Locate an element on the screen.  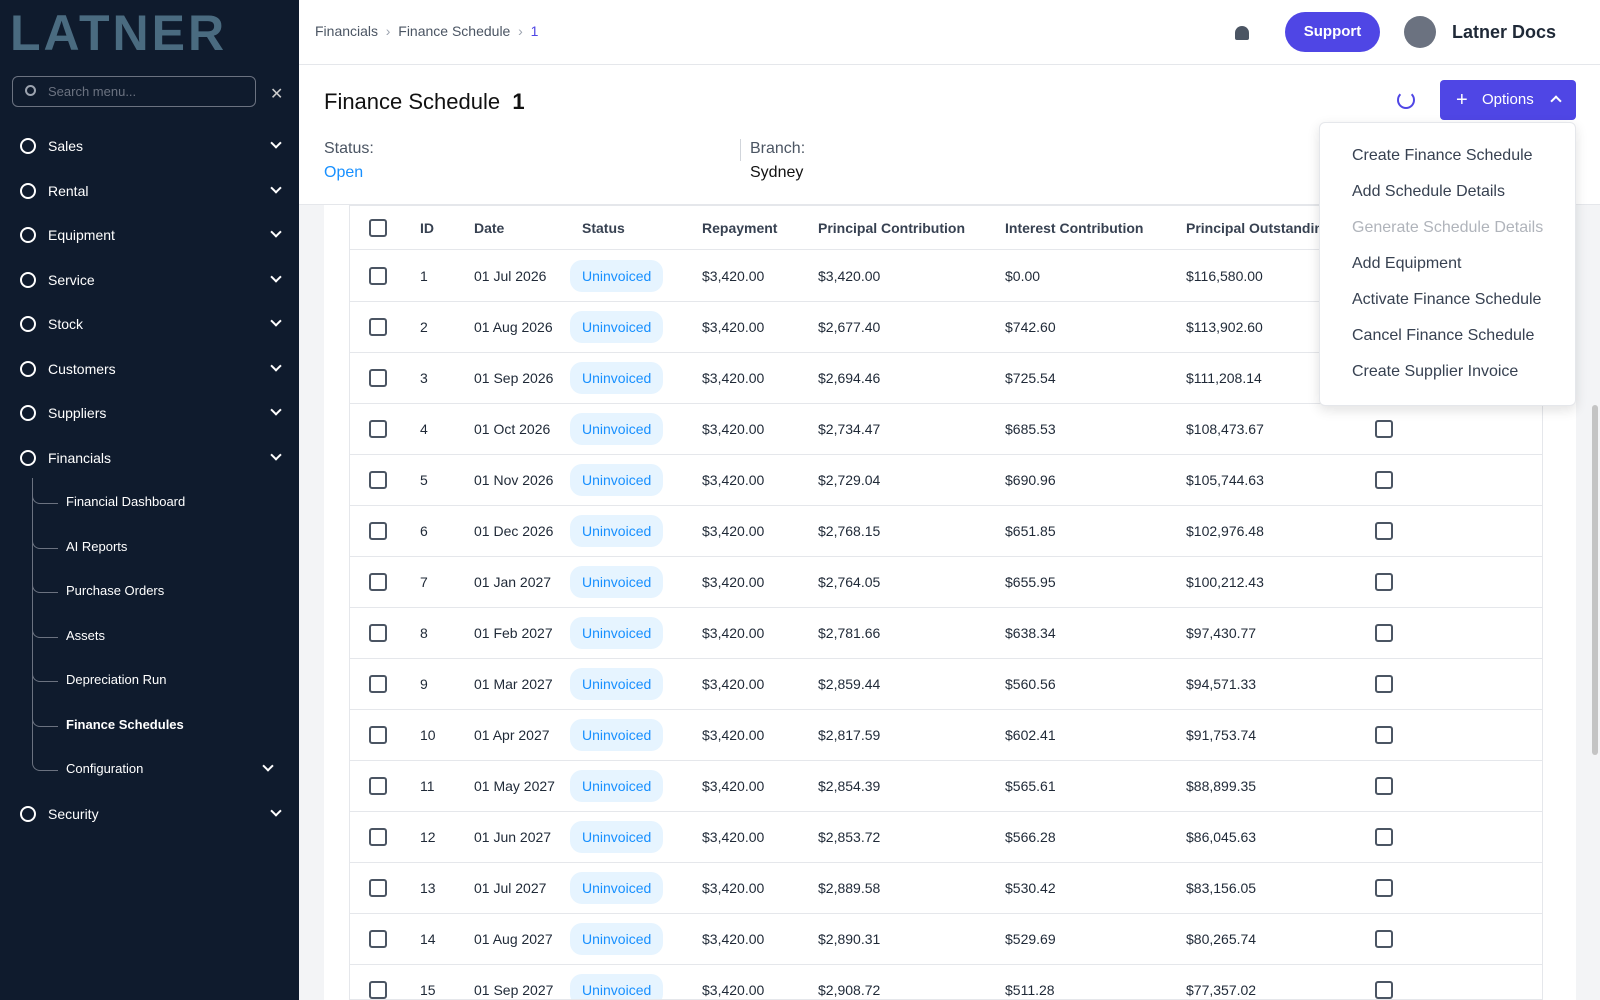
status-value: Open is located at coordinates (344, 172).